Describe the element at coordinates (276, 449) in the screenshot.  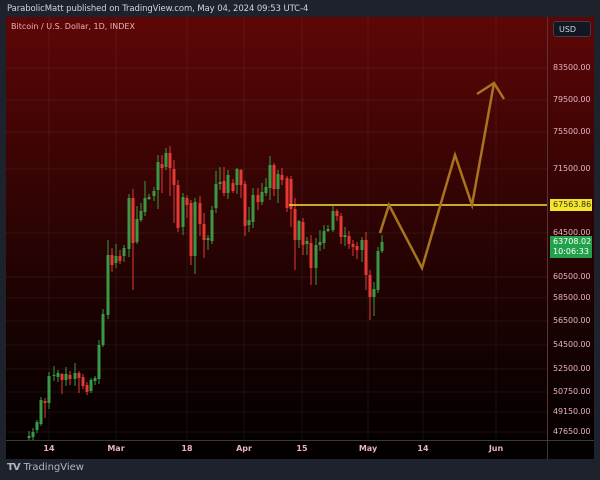
I see `time-axis` at that location.